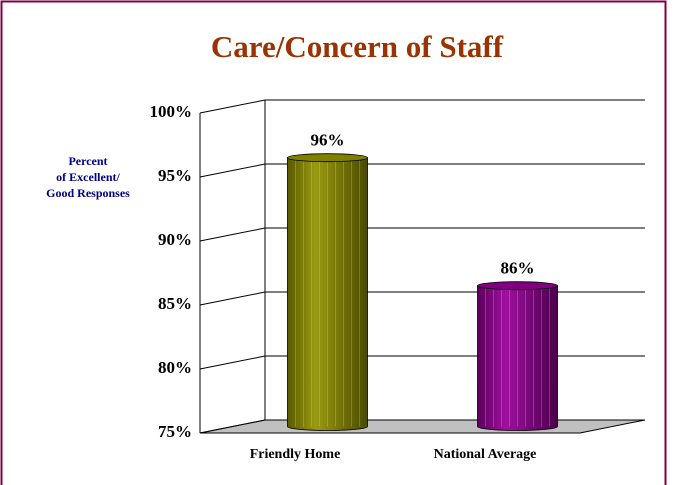 The width and height of the screenshot is (675, 485). I want to click on x-tick-label: Friendly Home, so click(295, 454).